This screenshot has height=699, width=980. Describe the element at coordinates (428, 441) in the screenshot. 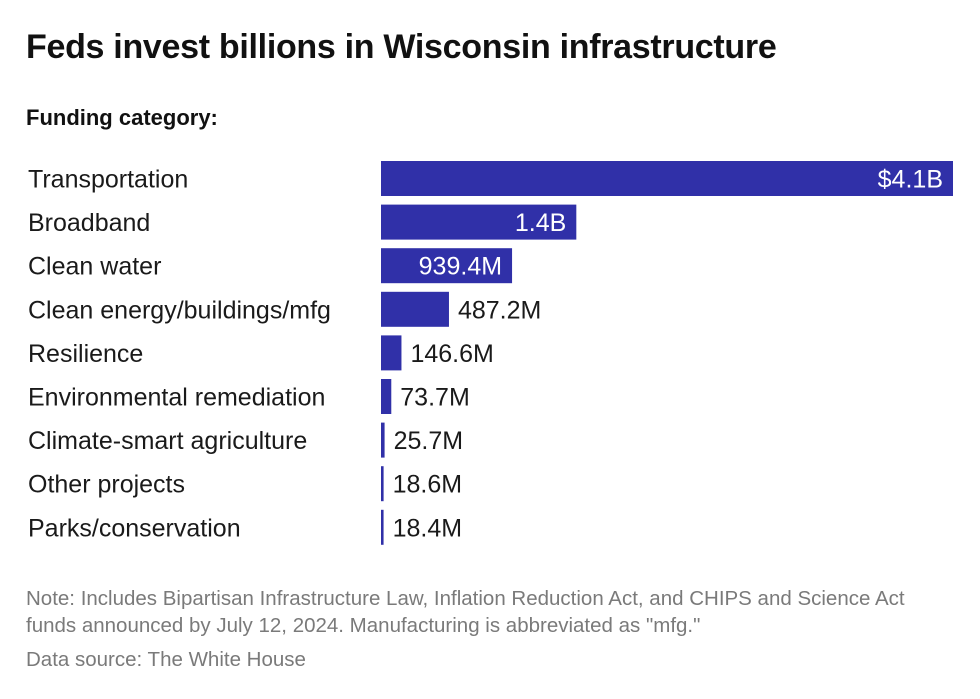

I see `value-label: 25.7M` at that location.